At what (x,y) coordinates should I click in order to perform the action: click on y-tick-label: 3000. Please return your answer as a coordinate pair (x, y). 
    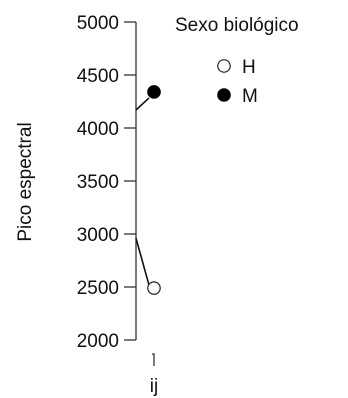
    Looking at the image, I should click on (98, 235).